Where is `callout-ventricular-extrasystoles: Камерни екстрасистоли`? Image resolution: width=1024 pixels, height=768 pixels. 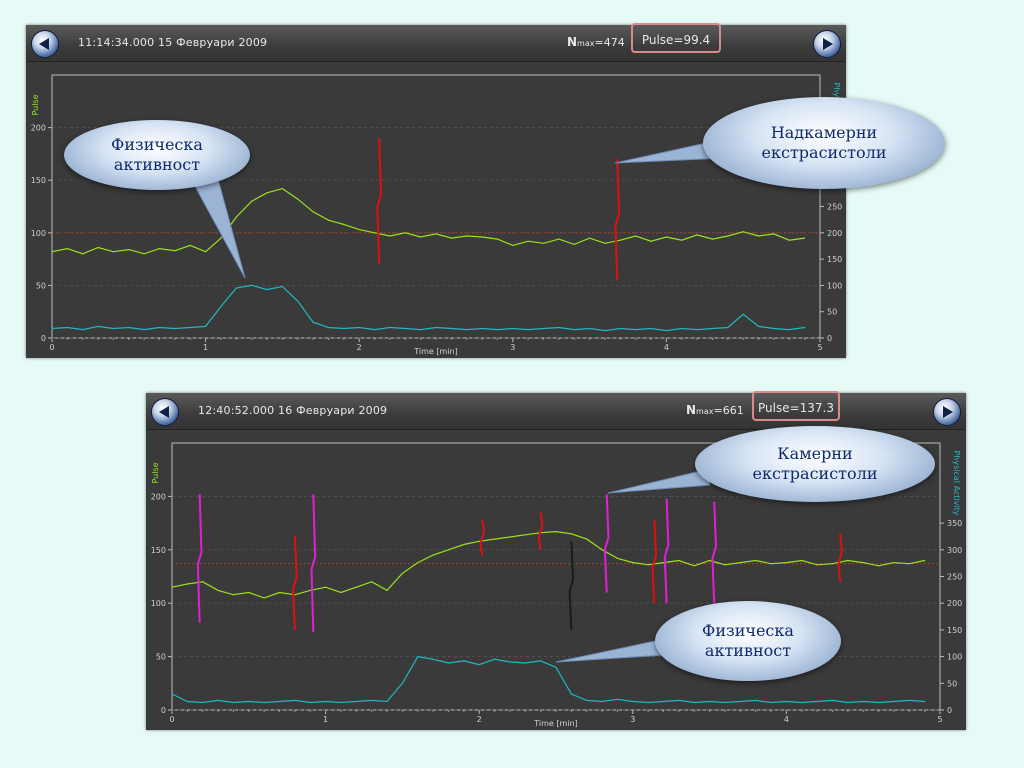 callout-ventricular-extrasystoles: Камерни екстрасистоли is located at coordinates (815, 464).